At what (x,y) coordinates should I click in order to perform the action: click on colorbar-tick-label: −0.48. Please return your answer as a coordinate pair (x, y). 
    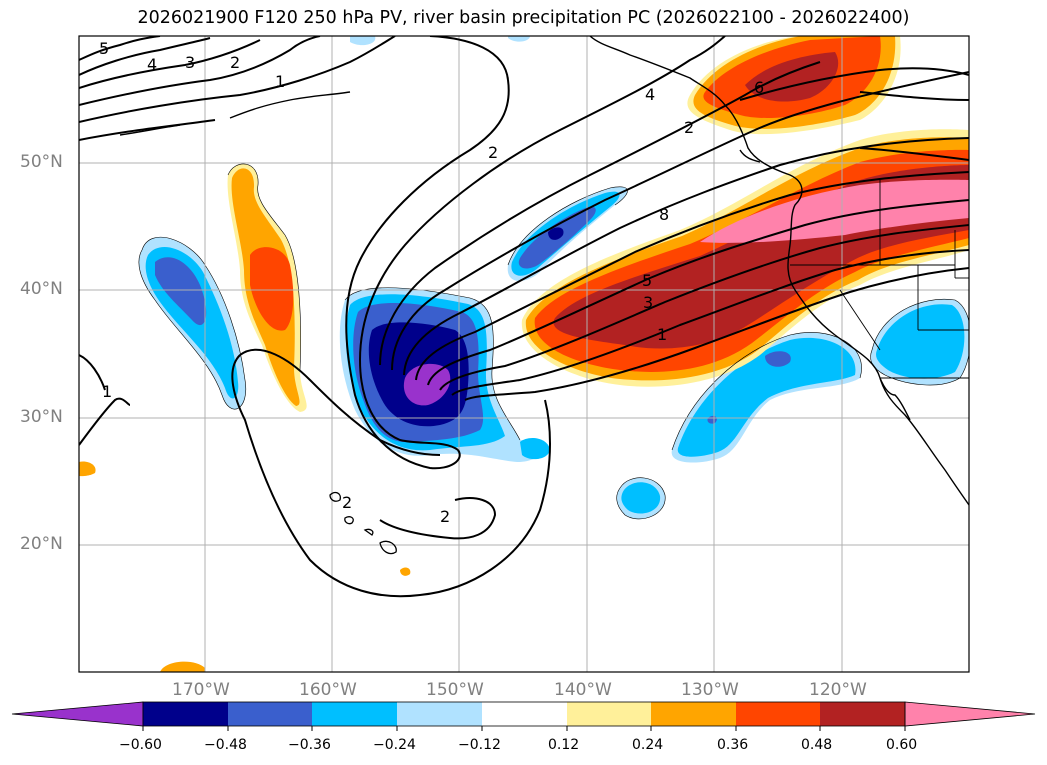
    Looking at the image, I should click on (225, 745).